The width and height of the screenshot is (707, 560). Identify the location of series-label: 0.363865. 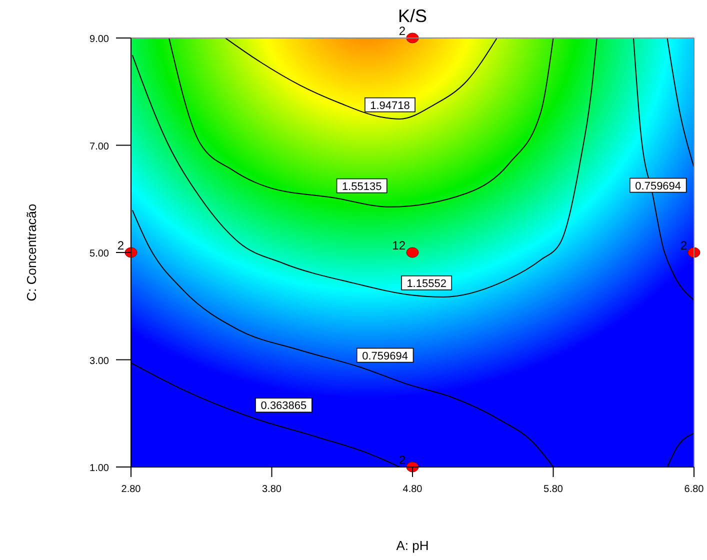
(283, 406).